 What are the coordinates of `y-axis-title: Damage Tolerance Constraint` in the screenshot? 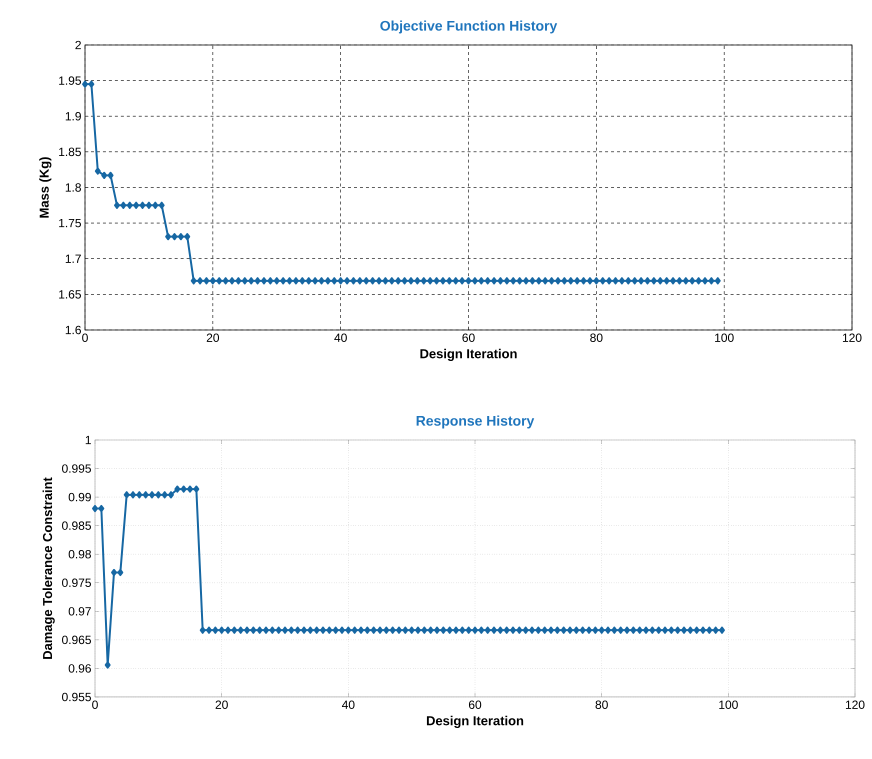 It's located at (48, 568).